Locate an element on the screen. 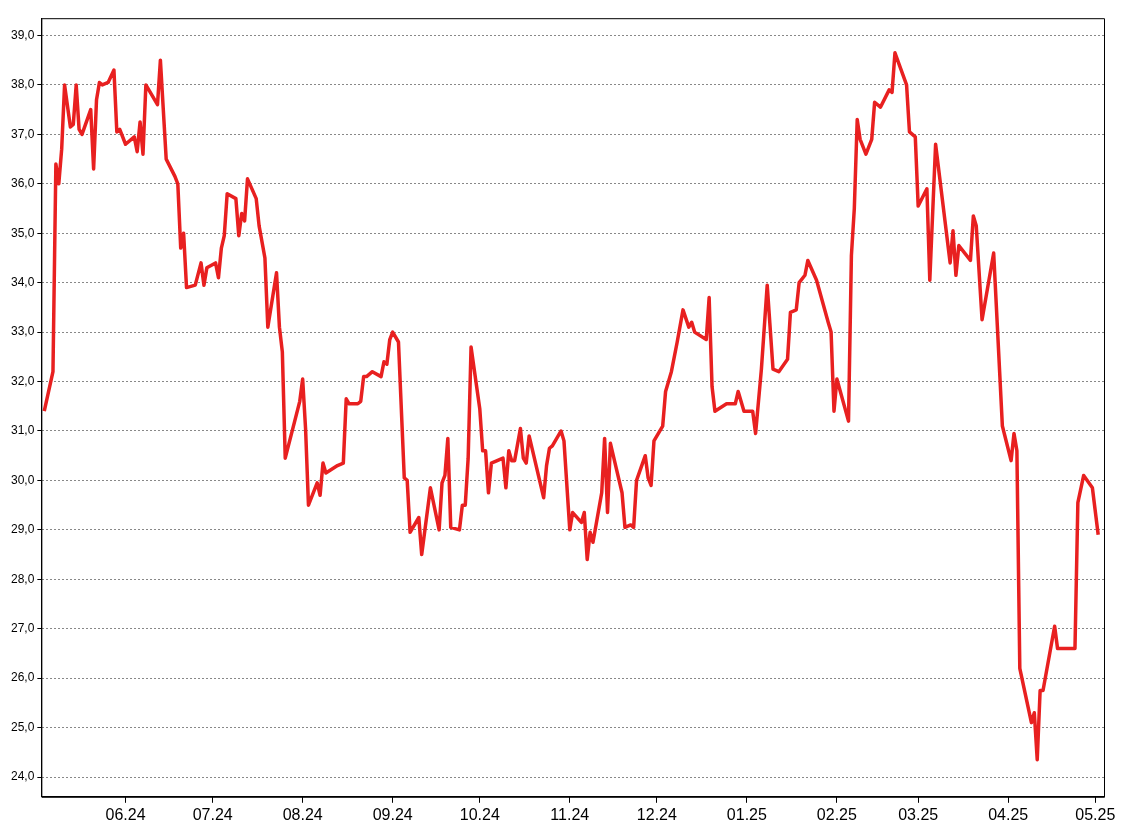 The height and width of the screenshot is (836, 1128). x-tick-label: 08.24 is located at coordinates (302, 814).